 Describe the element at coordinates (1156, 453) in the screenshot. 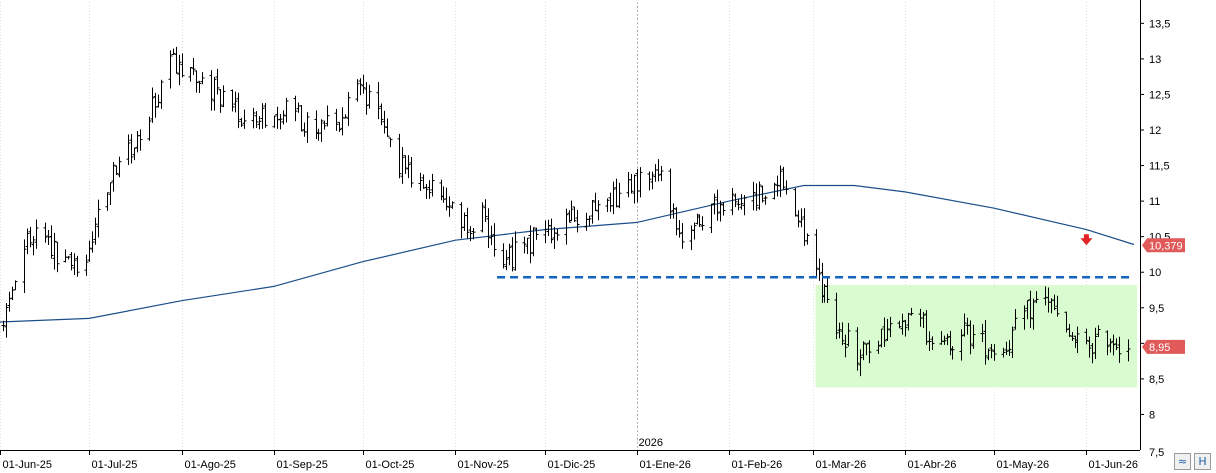

I see `y-tick-label-partial: 7,5` at that location.